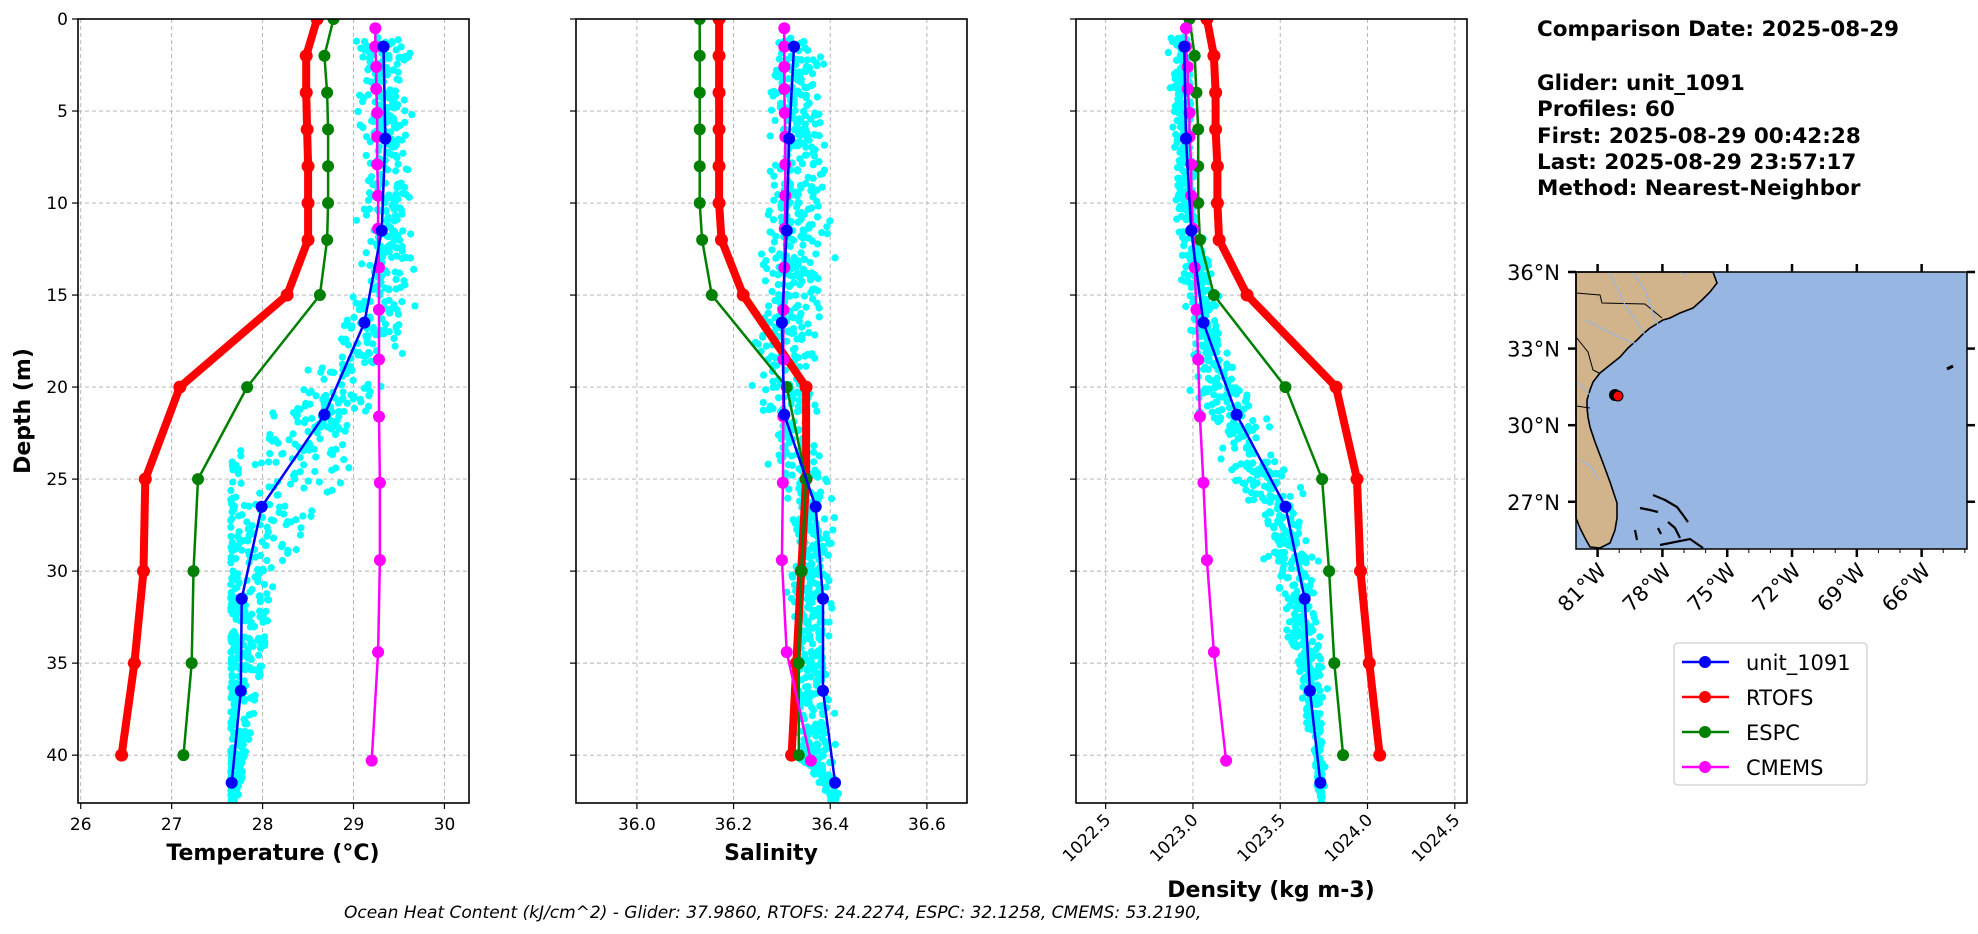 The image size is (1978, 934). What do you see at coordinates (1641, 83) in the screenshot?
I see `glider-name: Glider: unit_1091` at bounding box center [1641, 83].